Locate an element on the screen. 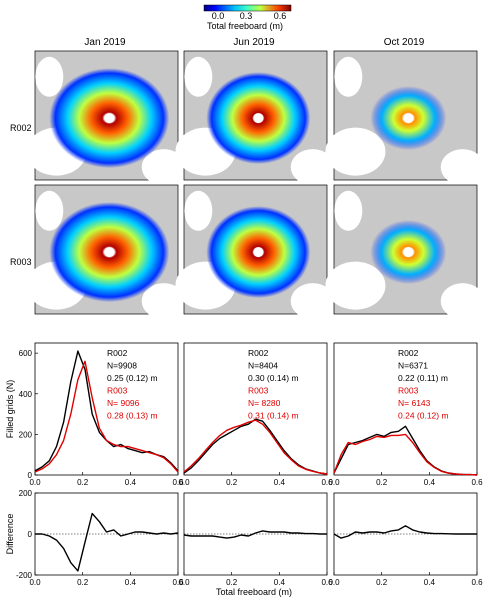 This screenshot has height=600, width=487. legend-line: 0.28 (0.13) m is located at coordinates (132, 416).